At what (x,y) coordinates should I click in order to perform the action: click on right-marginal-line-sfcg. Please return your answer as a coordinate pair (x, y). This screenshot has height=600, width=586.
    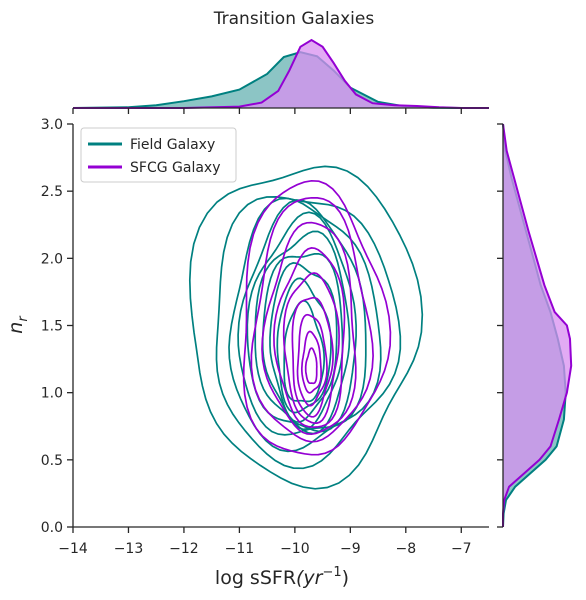
    Looking at the image, I should click on (537, 325).